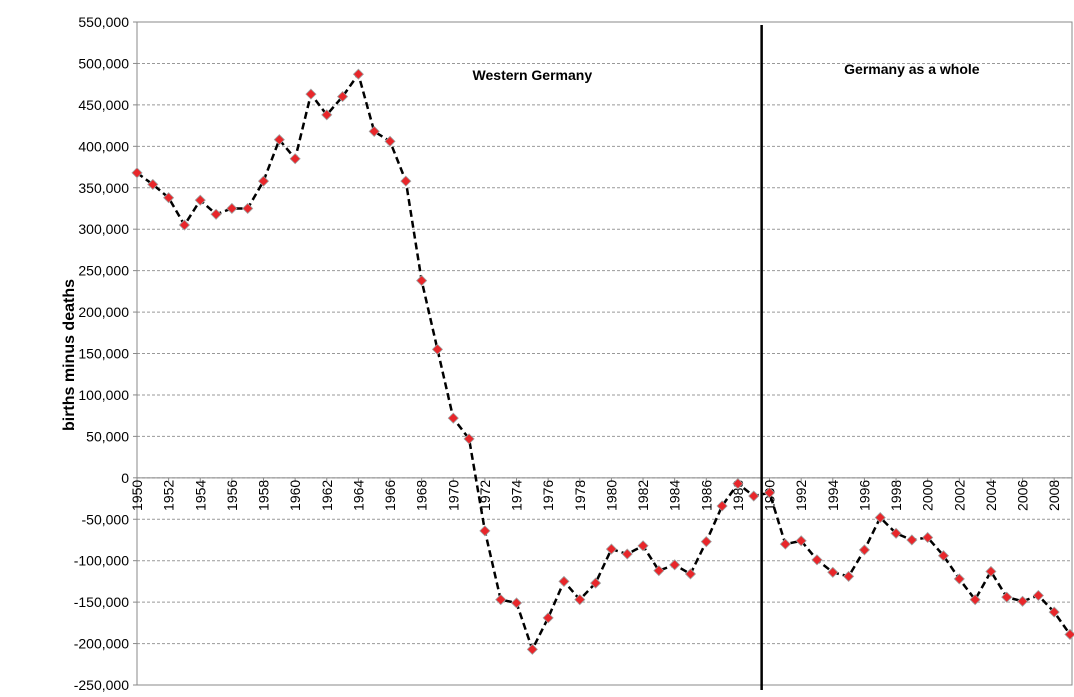 Image resolution: width=1074 pixels, height=697 pixels. I want to click on y-tick-label: -200,000, so click(101, 644).